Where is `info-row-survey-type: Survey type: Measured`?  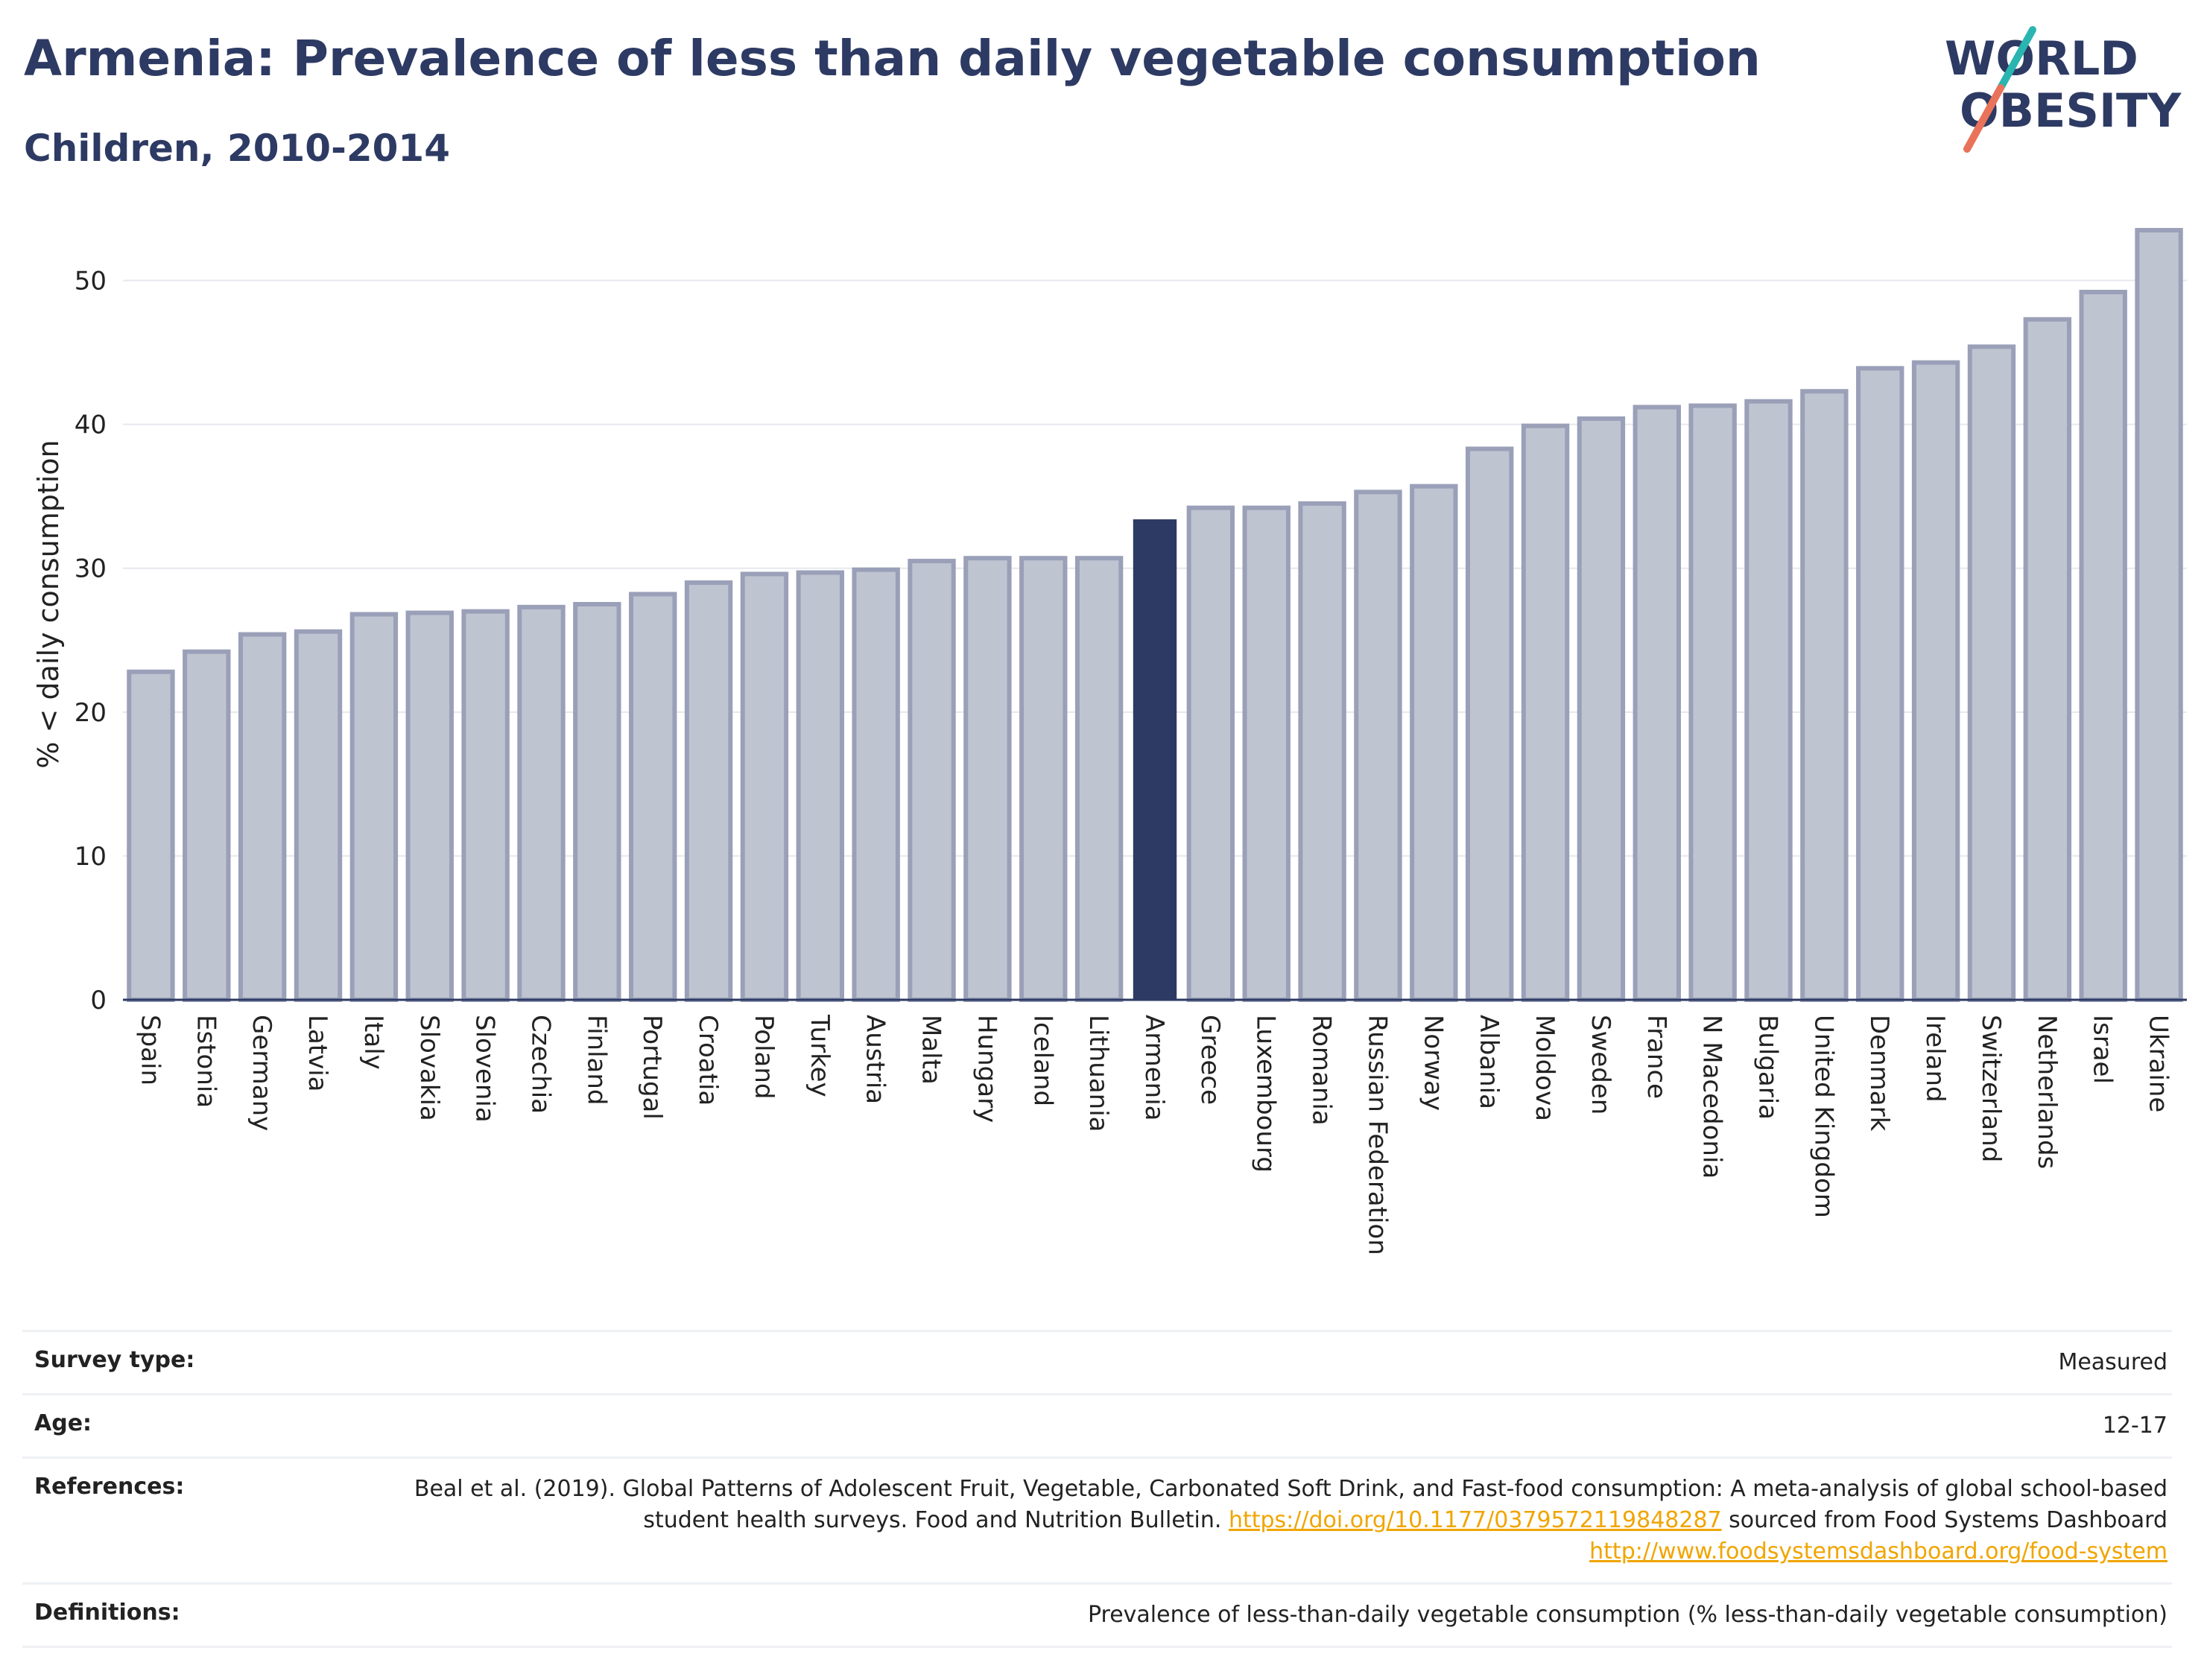 info-row-survey-type: Survey type: Measured is located at coordinates (1097, 1362).